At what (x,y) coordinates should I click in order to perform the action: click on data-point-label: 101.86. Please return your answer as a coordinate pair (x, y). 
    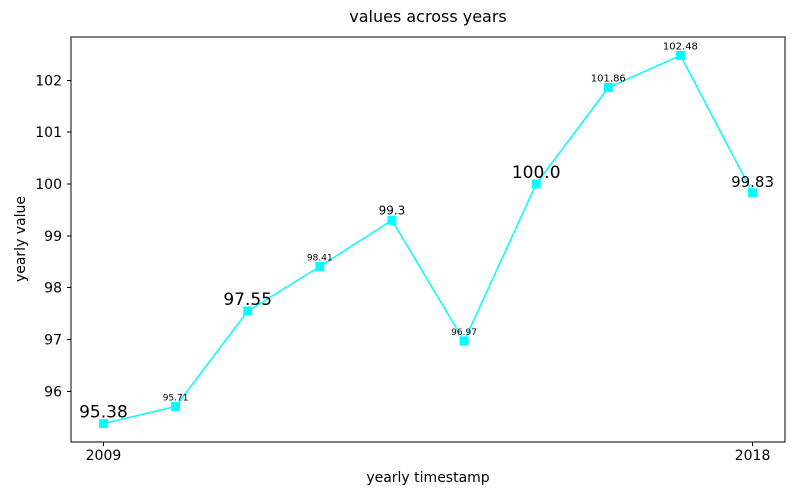
    Looking at the image, I should click on (608, 79).